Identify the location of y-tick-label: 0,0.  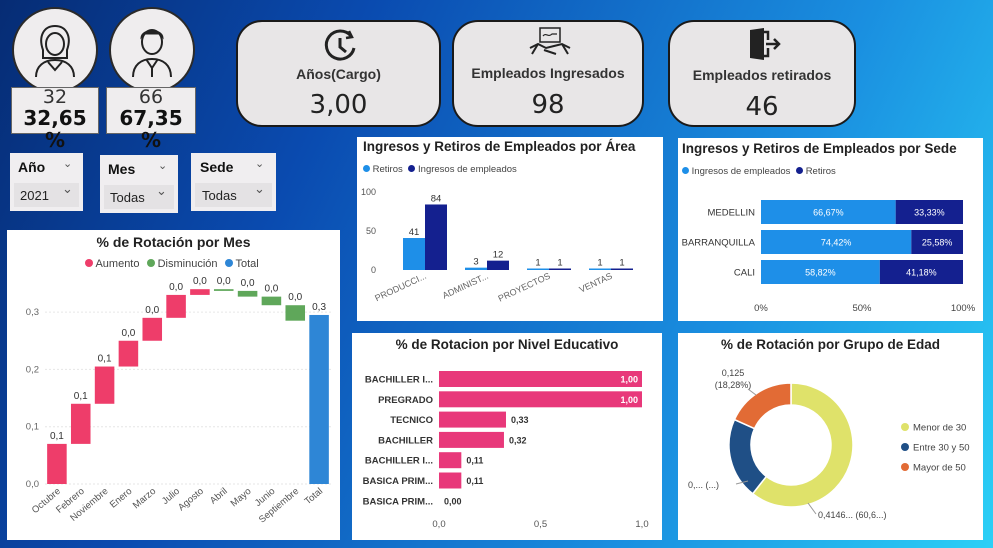
(32, 484).